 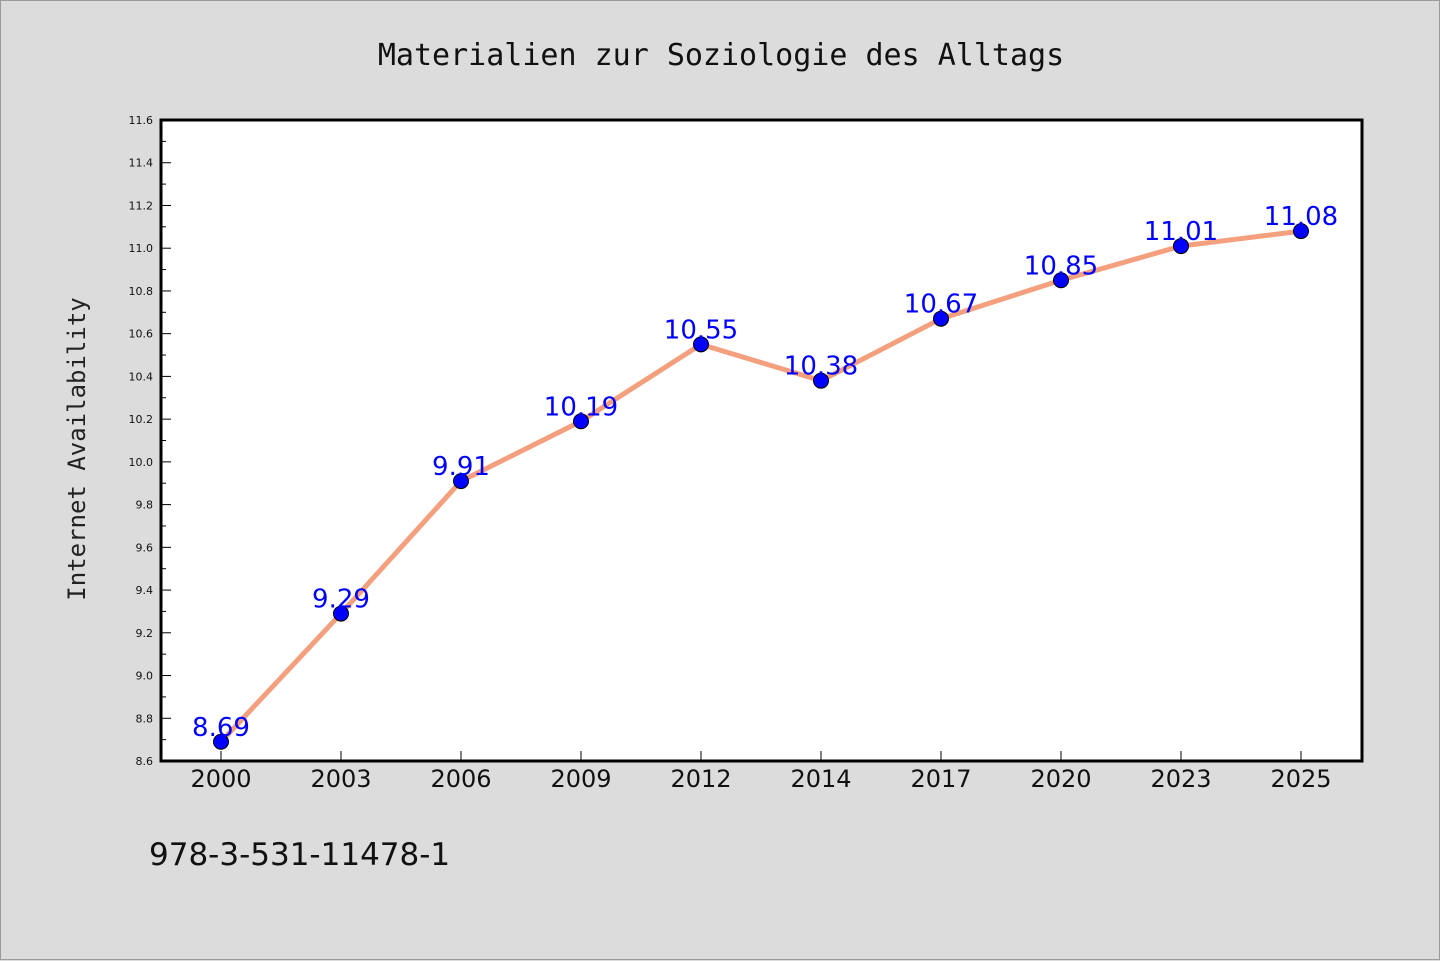 I want to click on y-tick-label: 11.4, so click(x=141, y=163).